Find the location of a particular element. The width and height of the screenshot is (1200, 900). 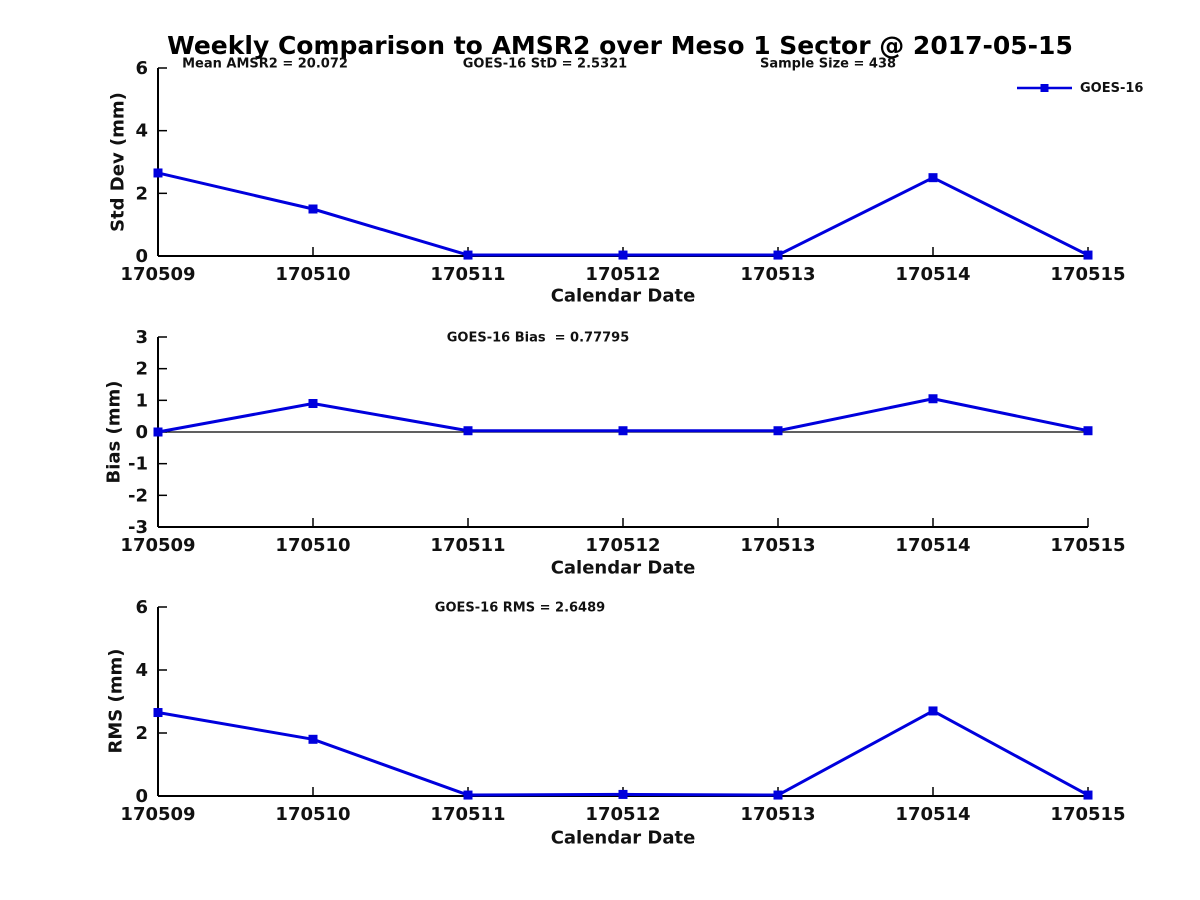

annotation-goes16-bias: GOES-16 Bias = 0.77795 is located at coordinates (538, 338).